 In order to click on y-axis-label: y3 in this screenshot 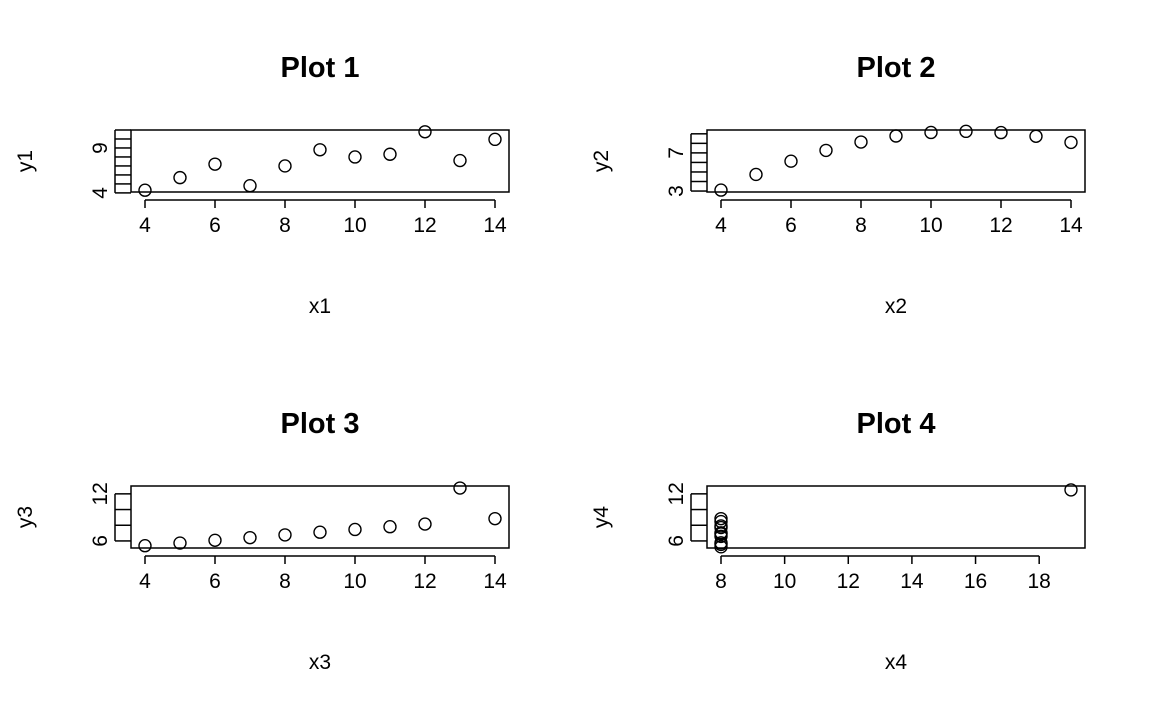, I will do `click(25, 517)`.